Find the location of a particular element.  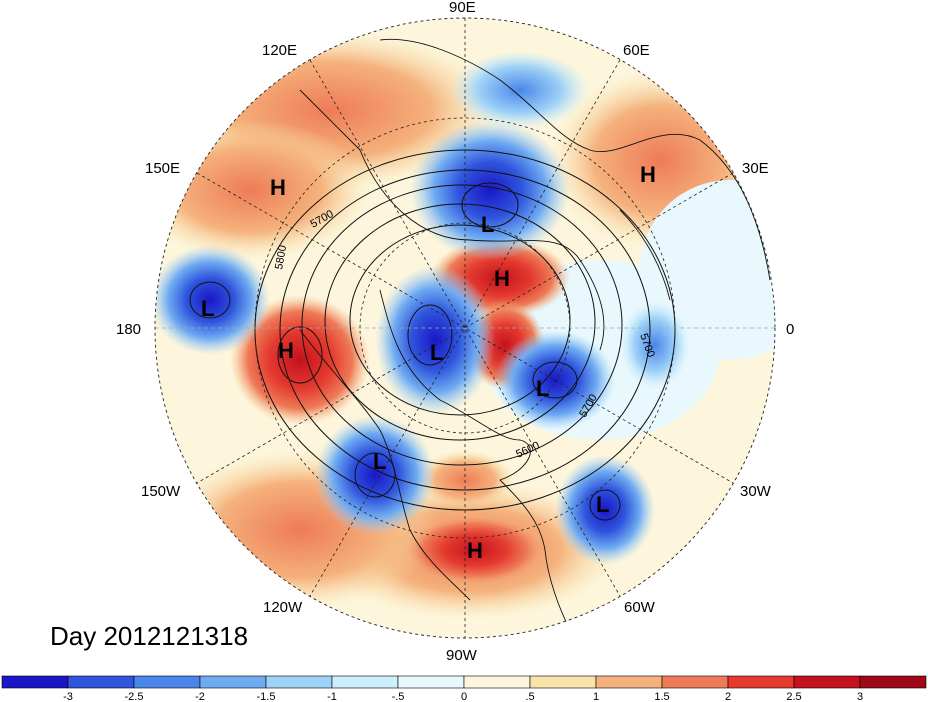

longitude-label-180: 180 is located at coordinates (128, 329).